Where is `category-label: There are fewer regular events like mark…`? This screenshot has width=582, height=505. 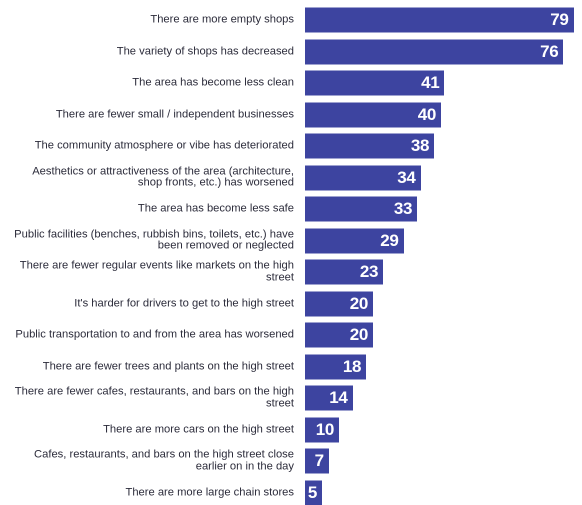
category-label: There are fewer regular events like mark… is located at coordinates (156, 271).